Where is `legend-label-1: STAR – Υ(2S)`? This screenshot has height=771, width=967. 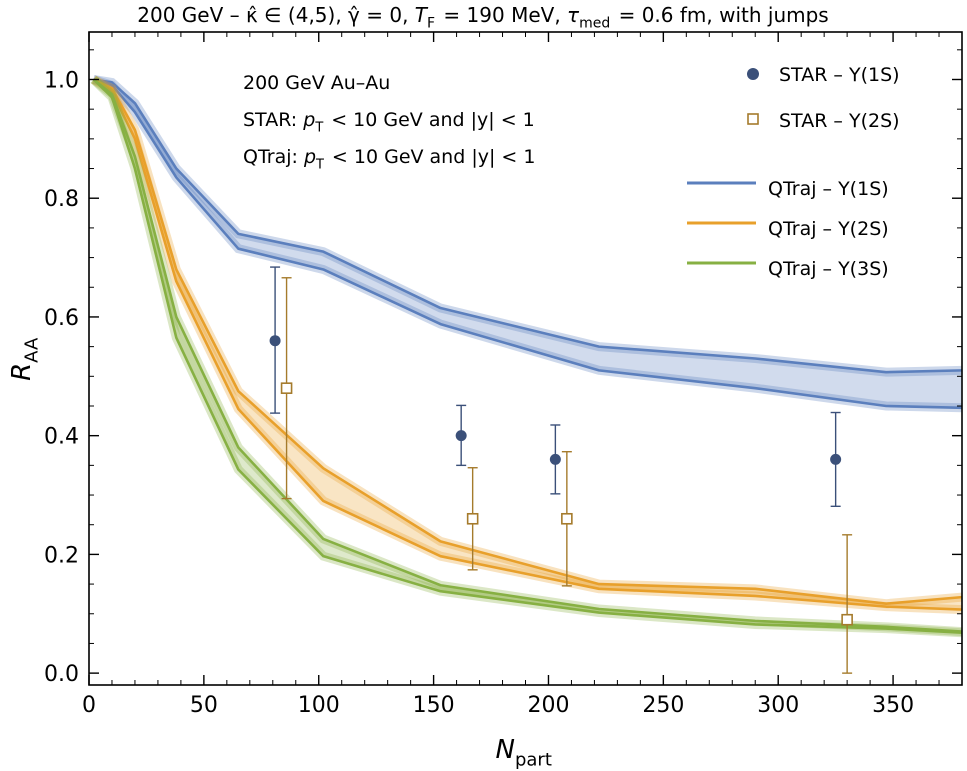 legend-label-1: STAR – Υ(2S) is located at coordinates (839, 121).